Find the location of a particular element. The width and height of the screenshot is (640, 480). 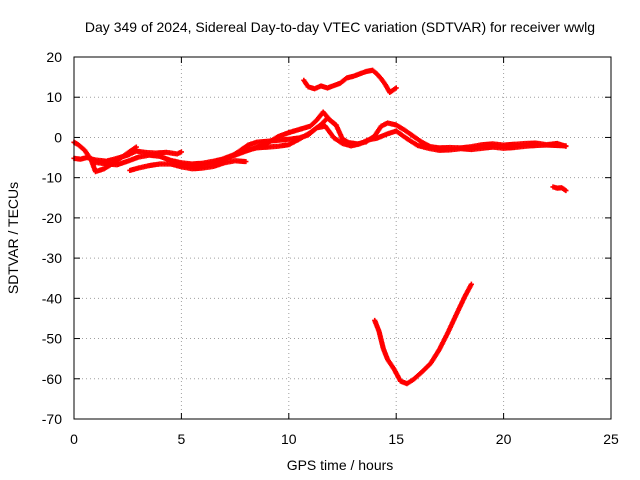

y-tick-label: -40 is located at coordinates (52, 298).